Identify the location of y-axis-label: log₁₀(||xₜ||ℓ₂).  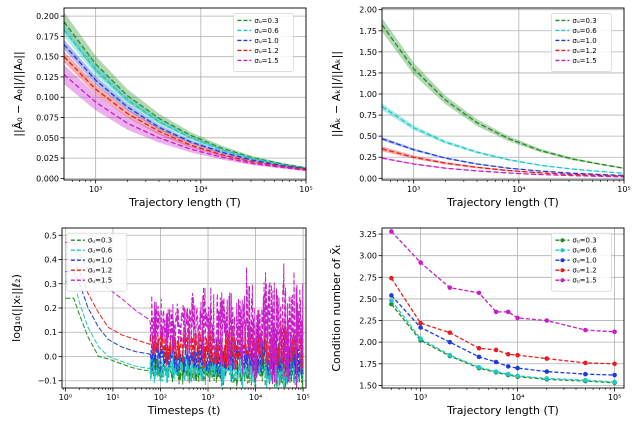
(16, 308).